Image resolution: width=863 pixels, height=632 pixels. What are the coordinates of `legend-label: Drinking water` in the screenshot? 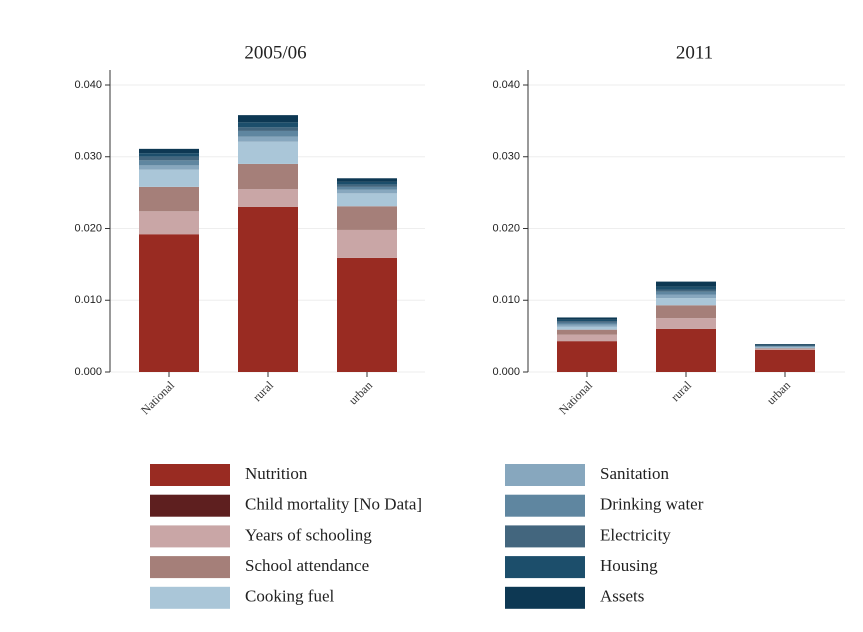 It's located at (652, 504).